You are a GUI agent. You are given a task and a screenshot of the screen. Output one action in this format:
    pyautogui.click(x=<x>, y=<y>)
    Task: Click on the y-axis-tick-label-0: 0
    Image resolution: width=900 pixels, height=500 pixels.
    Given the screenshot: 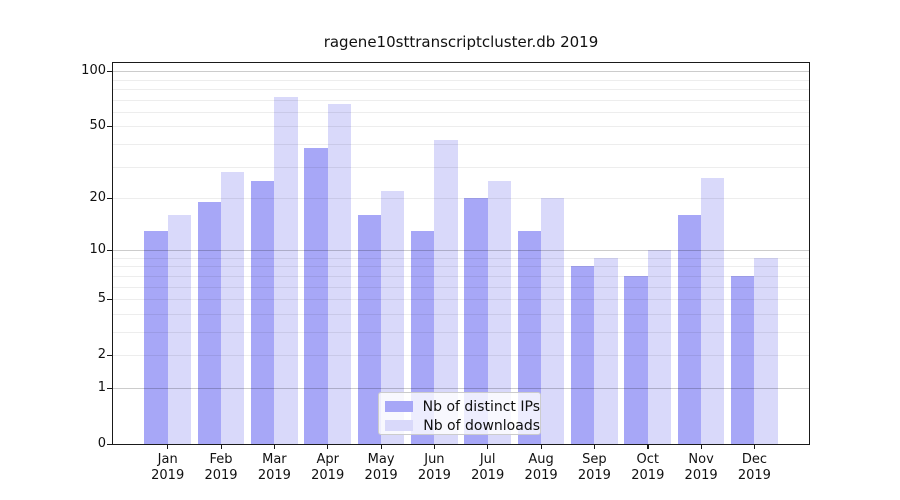 What is the action you would take?
    pyautogui.click(x=101, y=443)
    